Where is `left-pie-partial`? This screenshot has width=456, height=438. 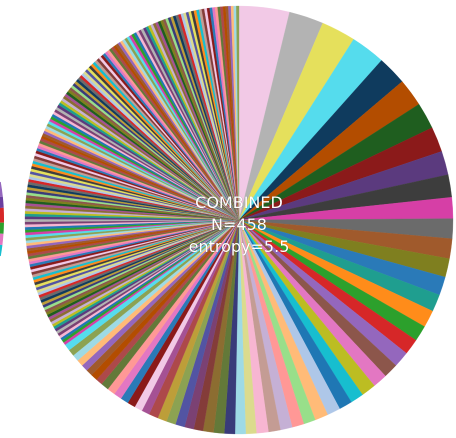
left-pie-partial is located at coordinates (2, 219).